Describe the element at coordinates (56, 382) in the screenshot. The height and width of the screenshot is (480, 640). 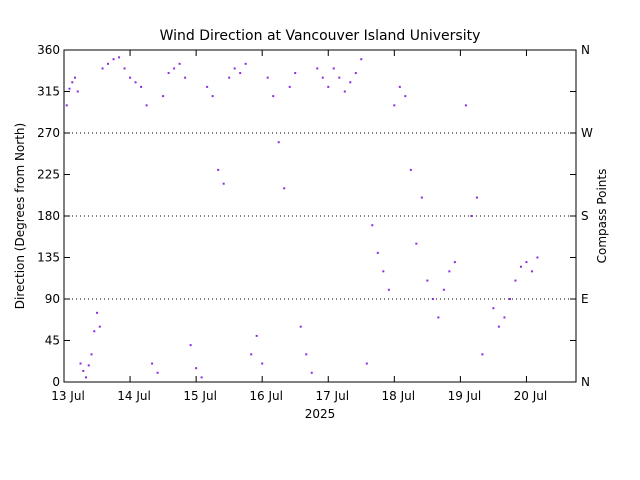
I see `y-tick-label: 0` at that location.